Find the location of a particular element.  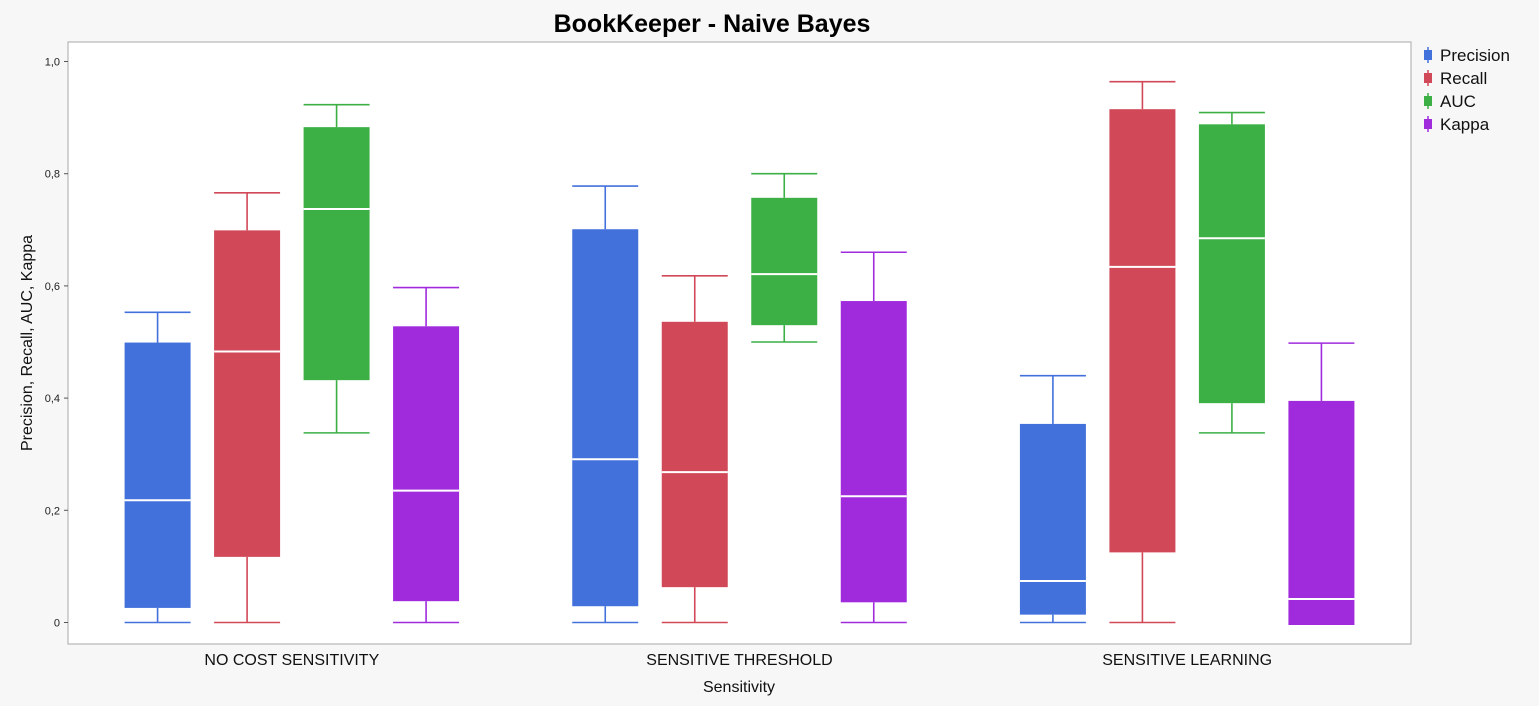

legend-item: Precision is located at coordinates (1467, 55).